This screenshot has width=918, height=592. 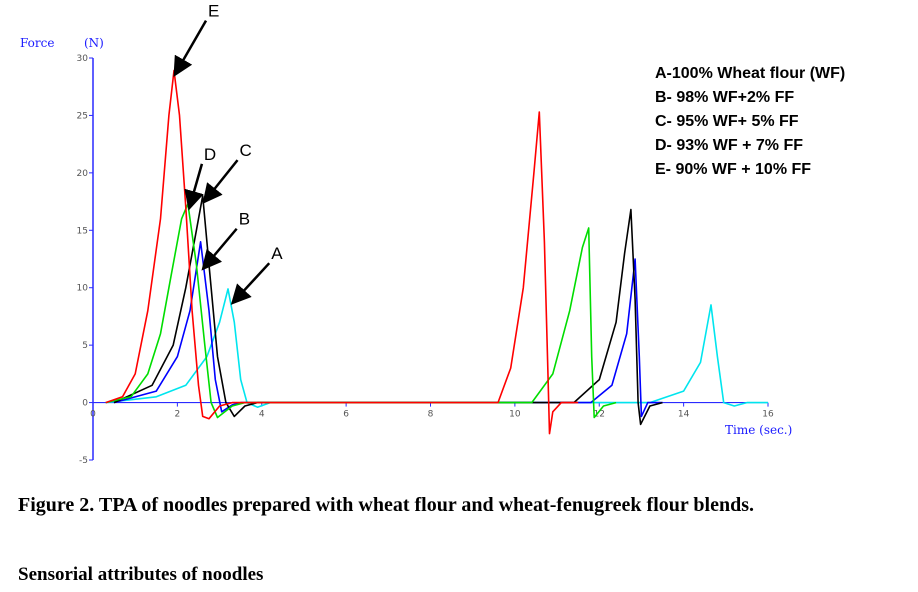 I want to click on series-line-a, so click(x=436, y=348).